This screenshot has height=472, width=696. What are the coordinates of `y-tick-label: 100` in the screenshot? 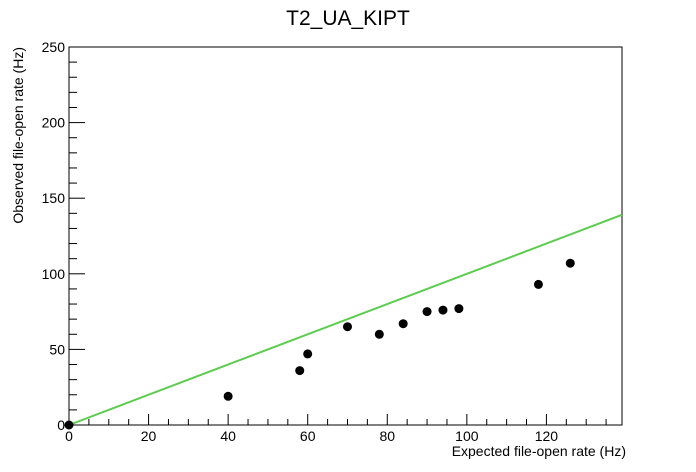 It's located at (54, 274).